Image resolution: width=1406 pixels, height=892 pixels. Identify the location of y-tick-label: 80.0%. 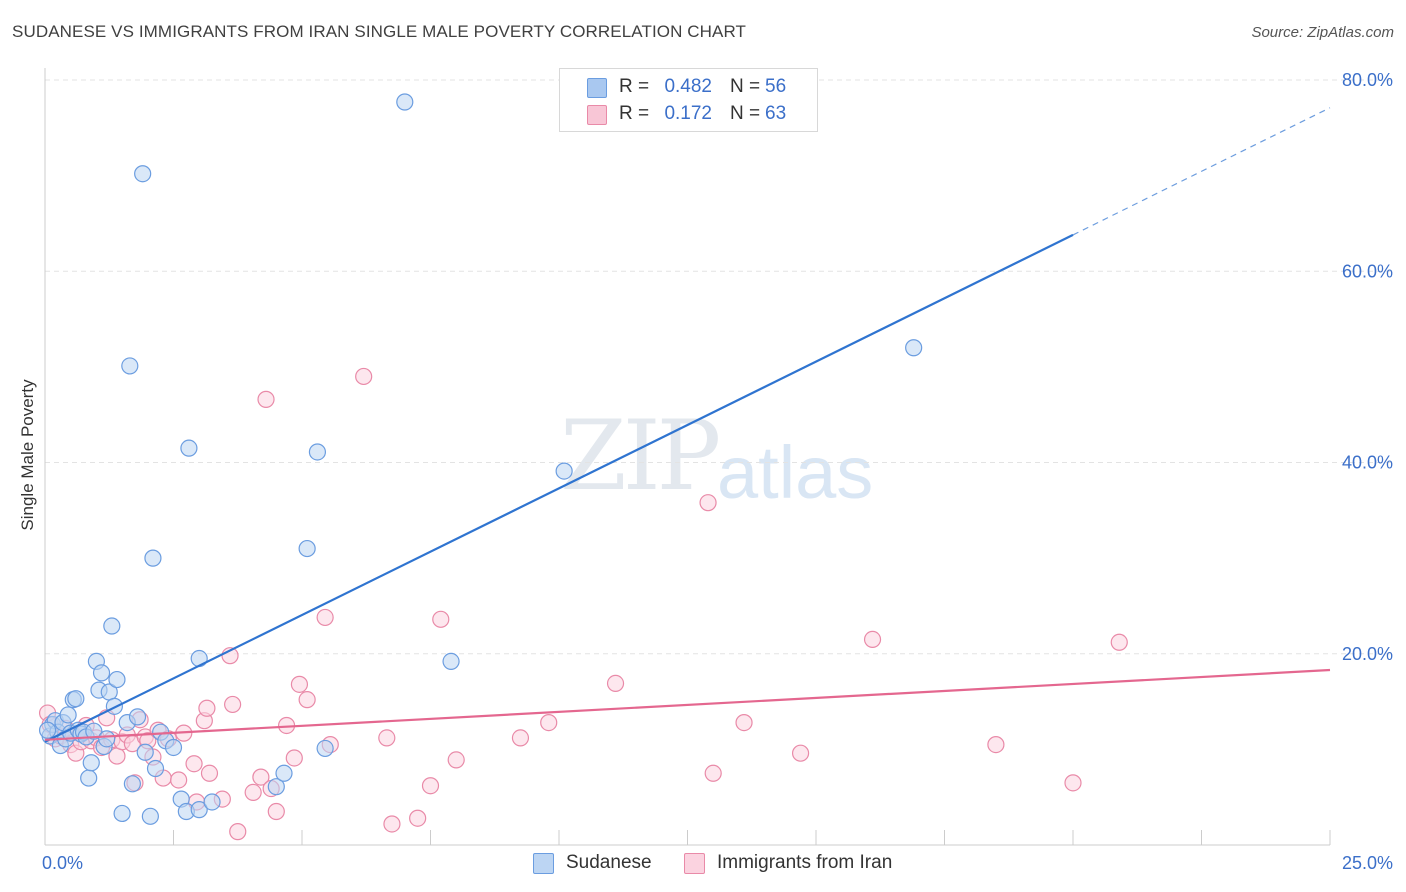
(1367, 80).